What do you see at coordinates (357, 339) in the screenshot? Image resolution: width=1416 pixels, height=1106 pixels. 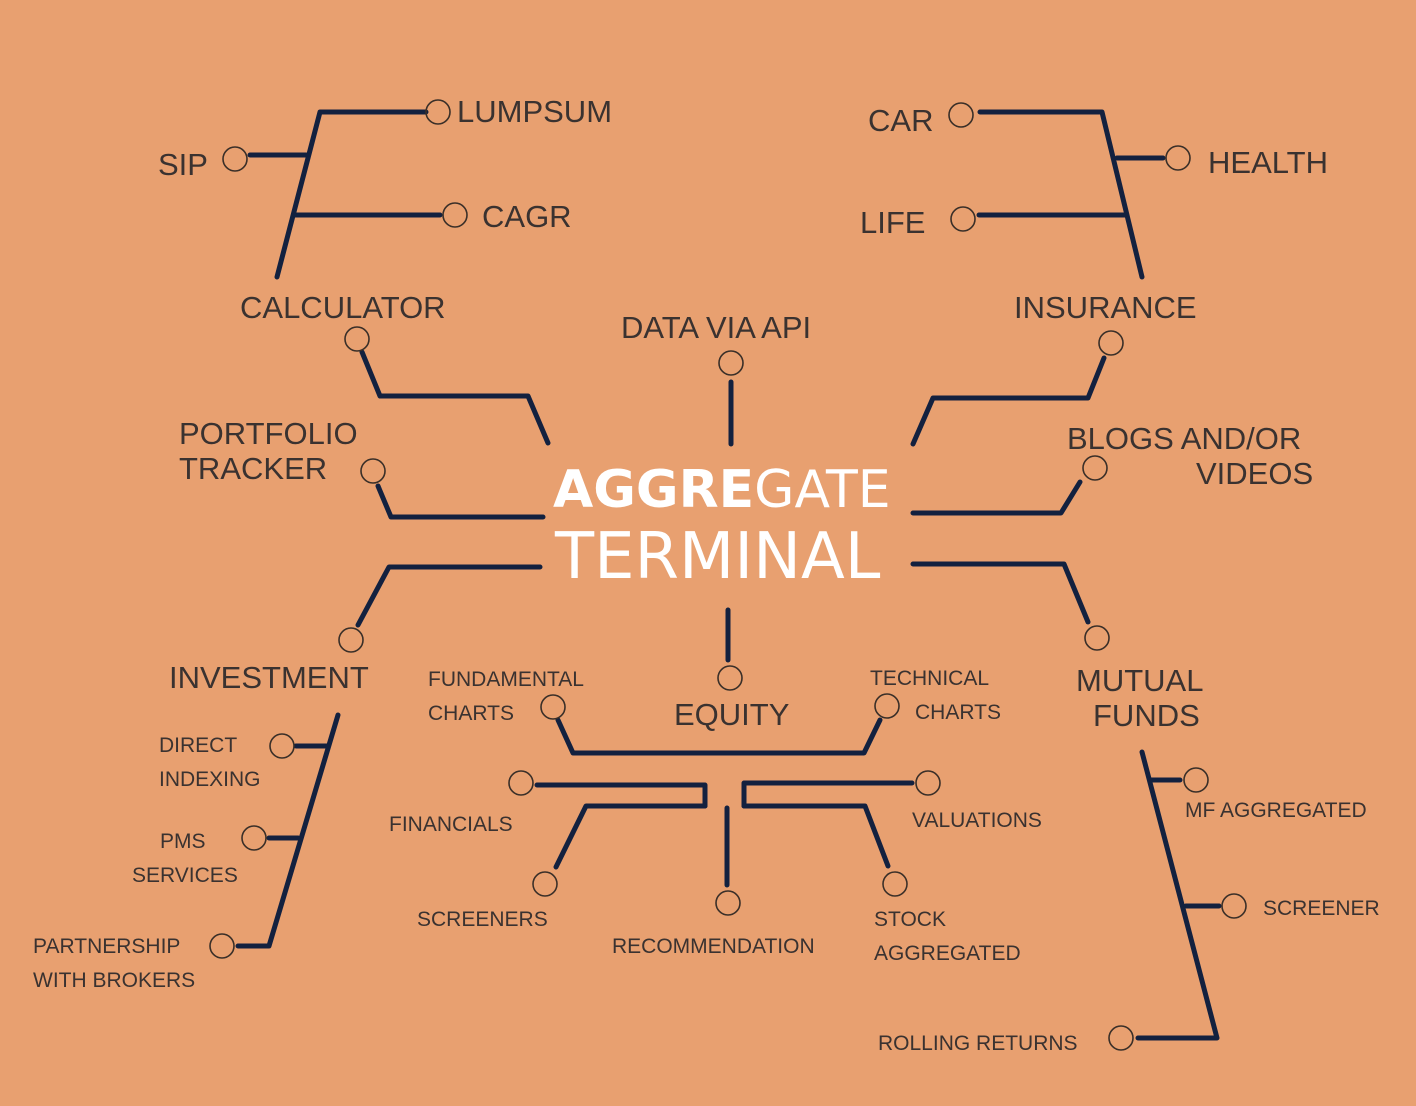 I see `calculator-node` at bounding box center [357, 339].